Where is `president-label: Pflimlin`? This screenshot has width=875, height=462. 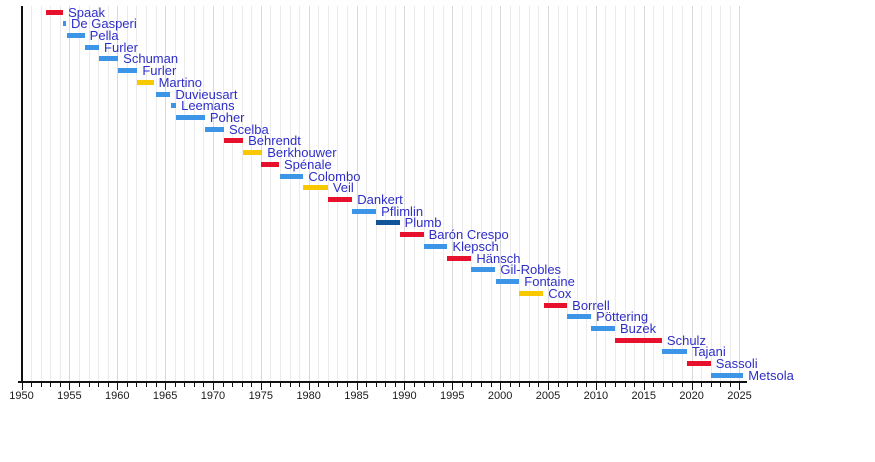 president-label: Pflimlin is located at coordinates (402, 211).